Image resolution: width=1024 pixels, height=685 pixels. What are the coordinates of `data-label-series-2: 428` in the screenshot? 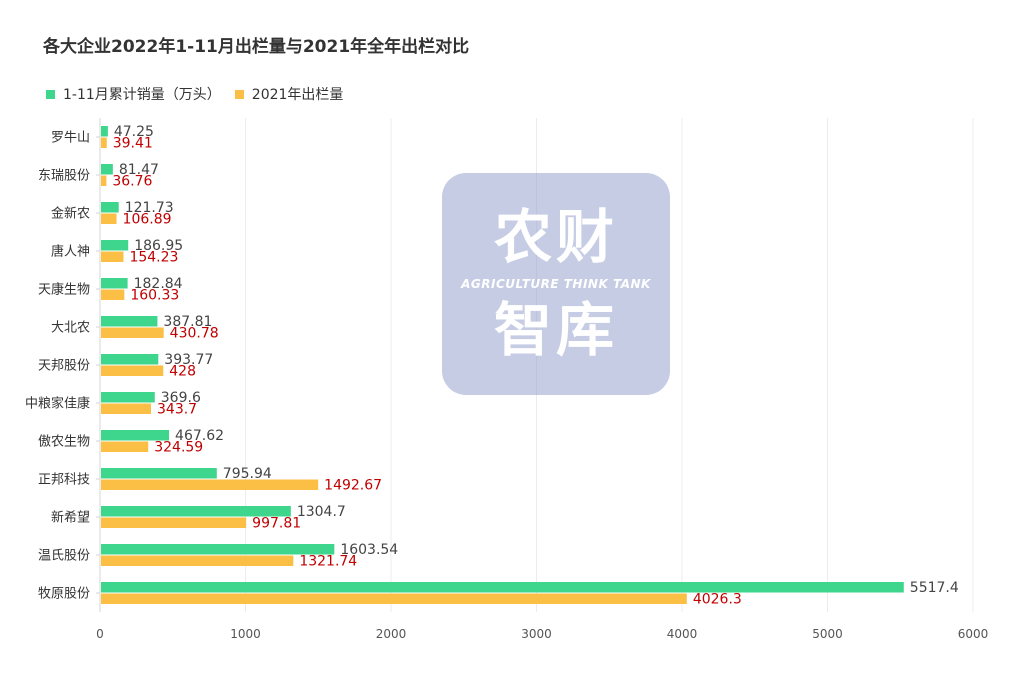 It's located at (182, 372).